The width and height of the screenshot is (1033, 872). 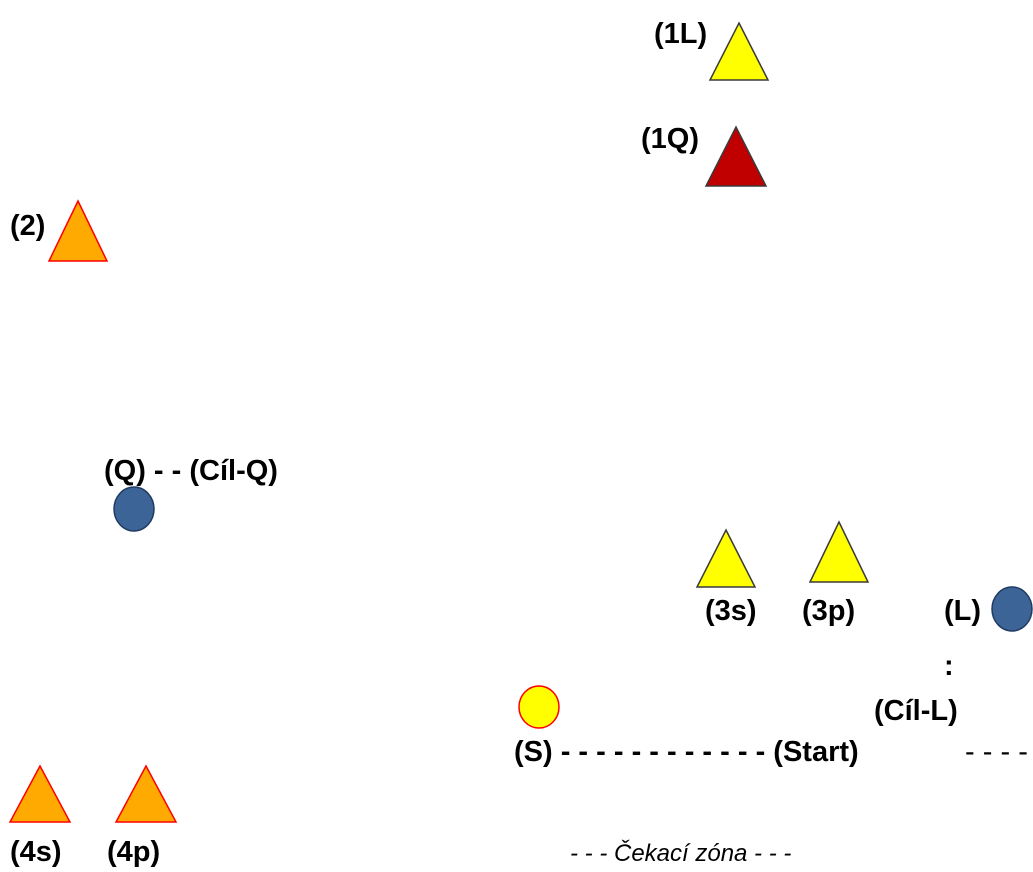 I want to click on label-L: (L), so click(x=963, y=611).